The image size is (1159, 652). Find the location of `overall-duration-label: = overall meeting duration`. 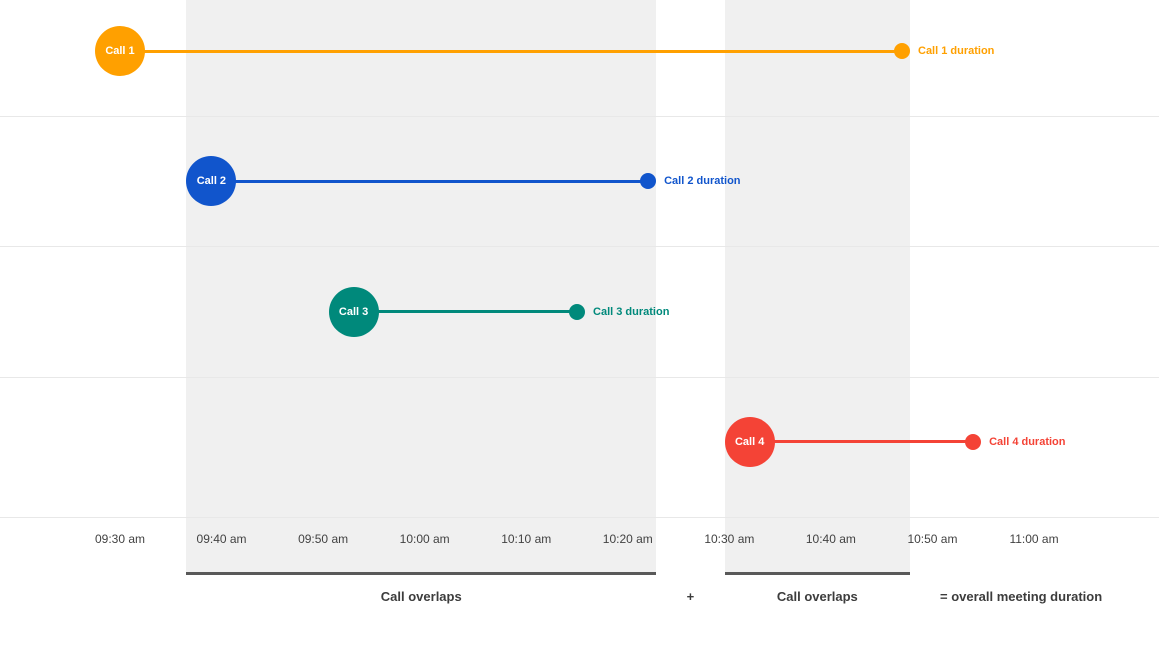

overall-duration-label: = overall meeting duration is located at coordinates (1021, 596).